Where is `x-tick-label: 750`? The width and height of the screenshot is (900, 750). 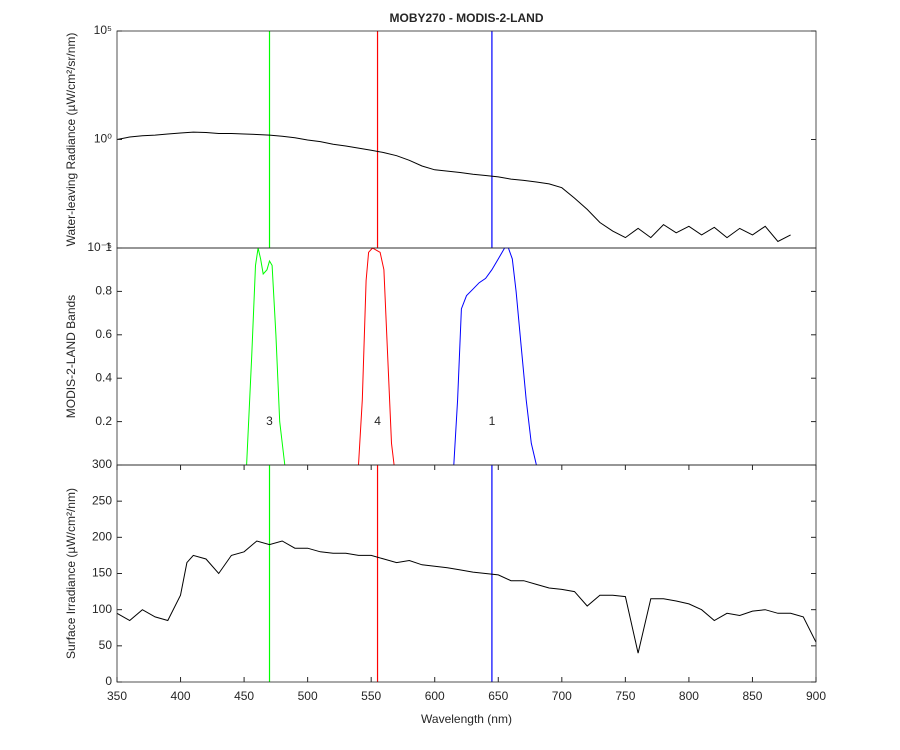
x-tick-label: 750 is located at coordinates (625, 696).